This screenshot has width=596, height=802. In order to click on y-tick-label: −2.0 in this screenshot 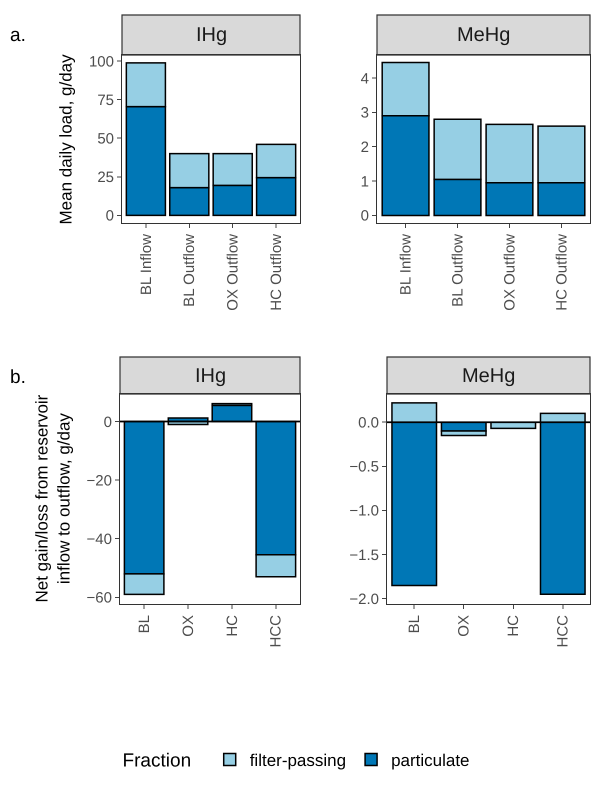, I will do `click(364, 599)`.